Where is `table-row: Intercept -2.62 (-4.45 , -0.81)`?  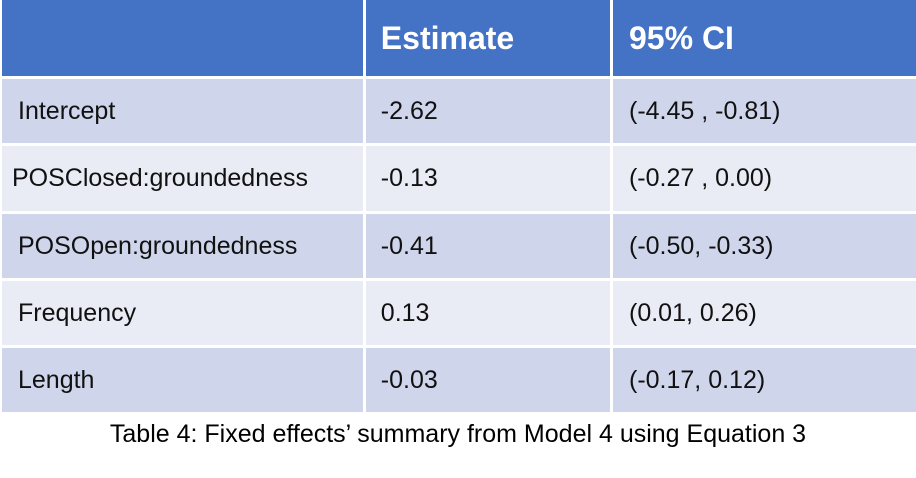
table-row: Intercept -2.62 (-4.45 , -0.81) is located at coordinates (459, 111).